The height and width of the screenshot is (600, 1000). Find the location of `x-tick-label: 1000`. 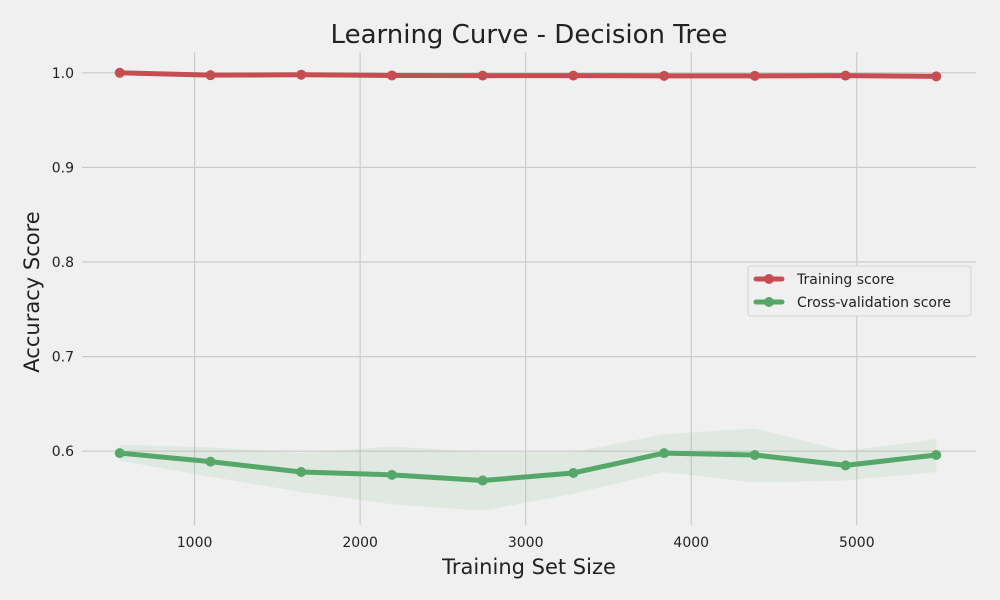

x-tick-label: 1000 is located at coordinates (195, 543).